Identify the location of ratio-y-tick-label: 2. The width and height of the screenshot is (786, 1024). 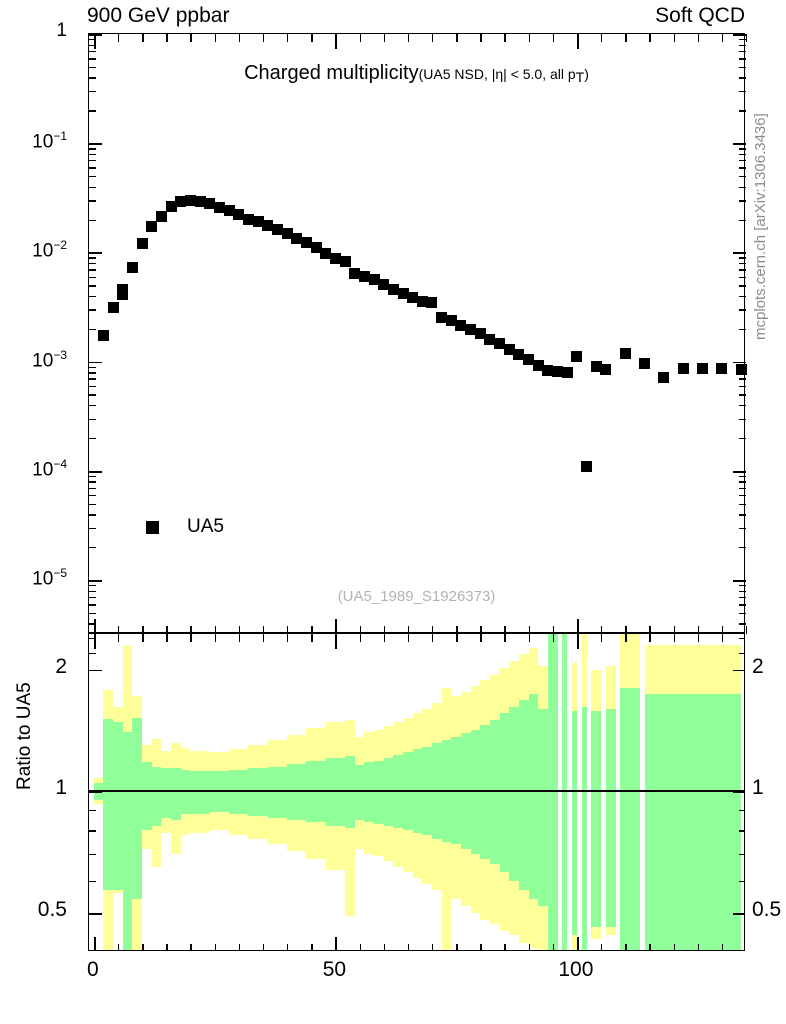
(758, 666).